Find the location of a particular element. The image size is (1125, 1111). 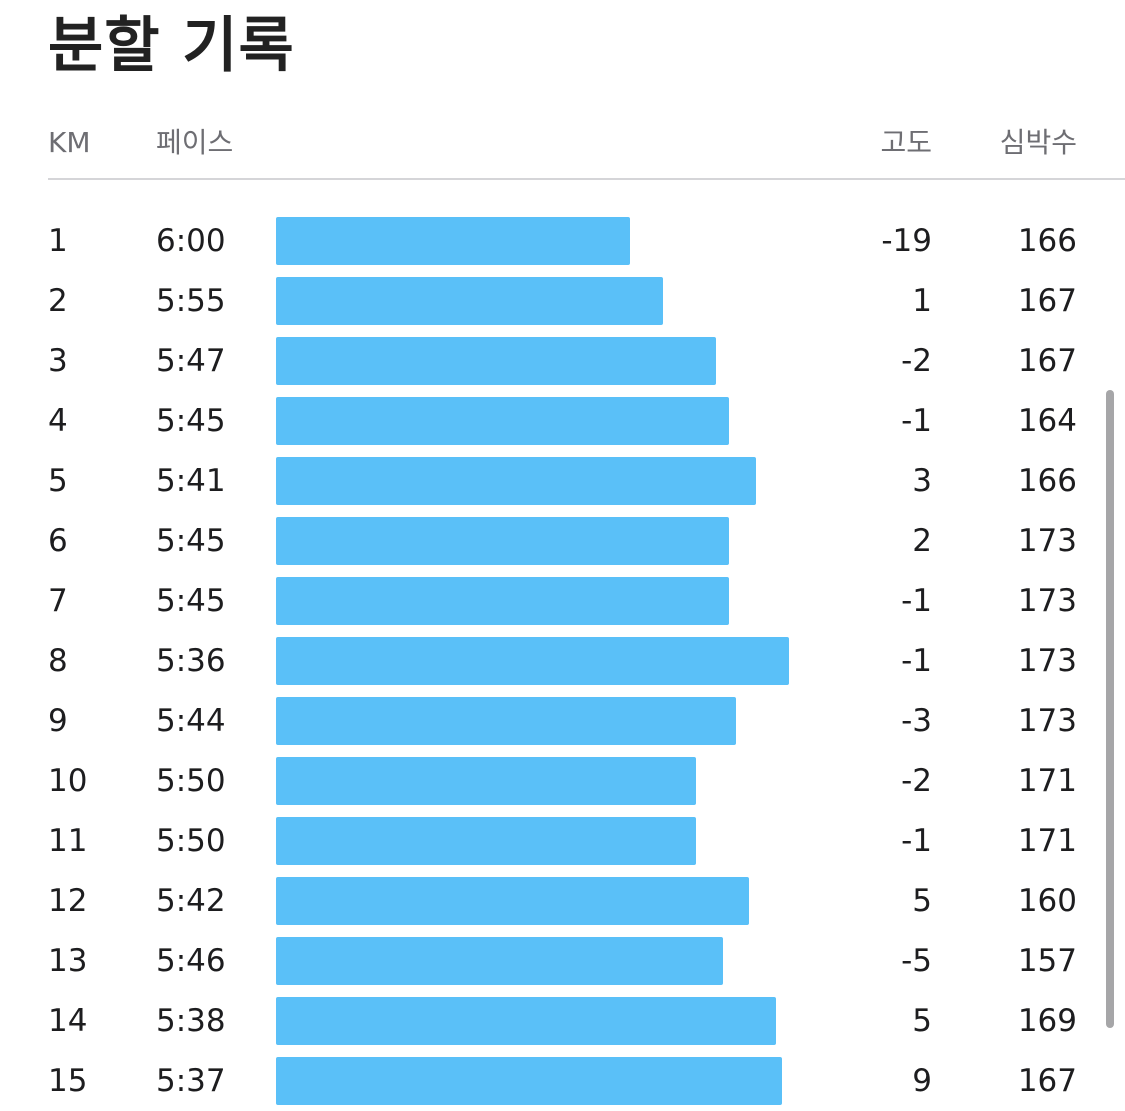

split-pace: 5:55 is located at coordinates (191, 301).